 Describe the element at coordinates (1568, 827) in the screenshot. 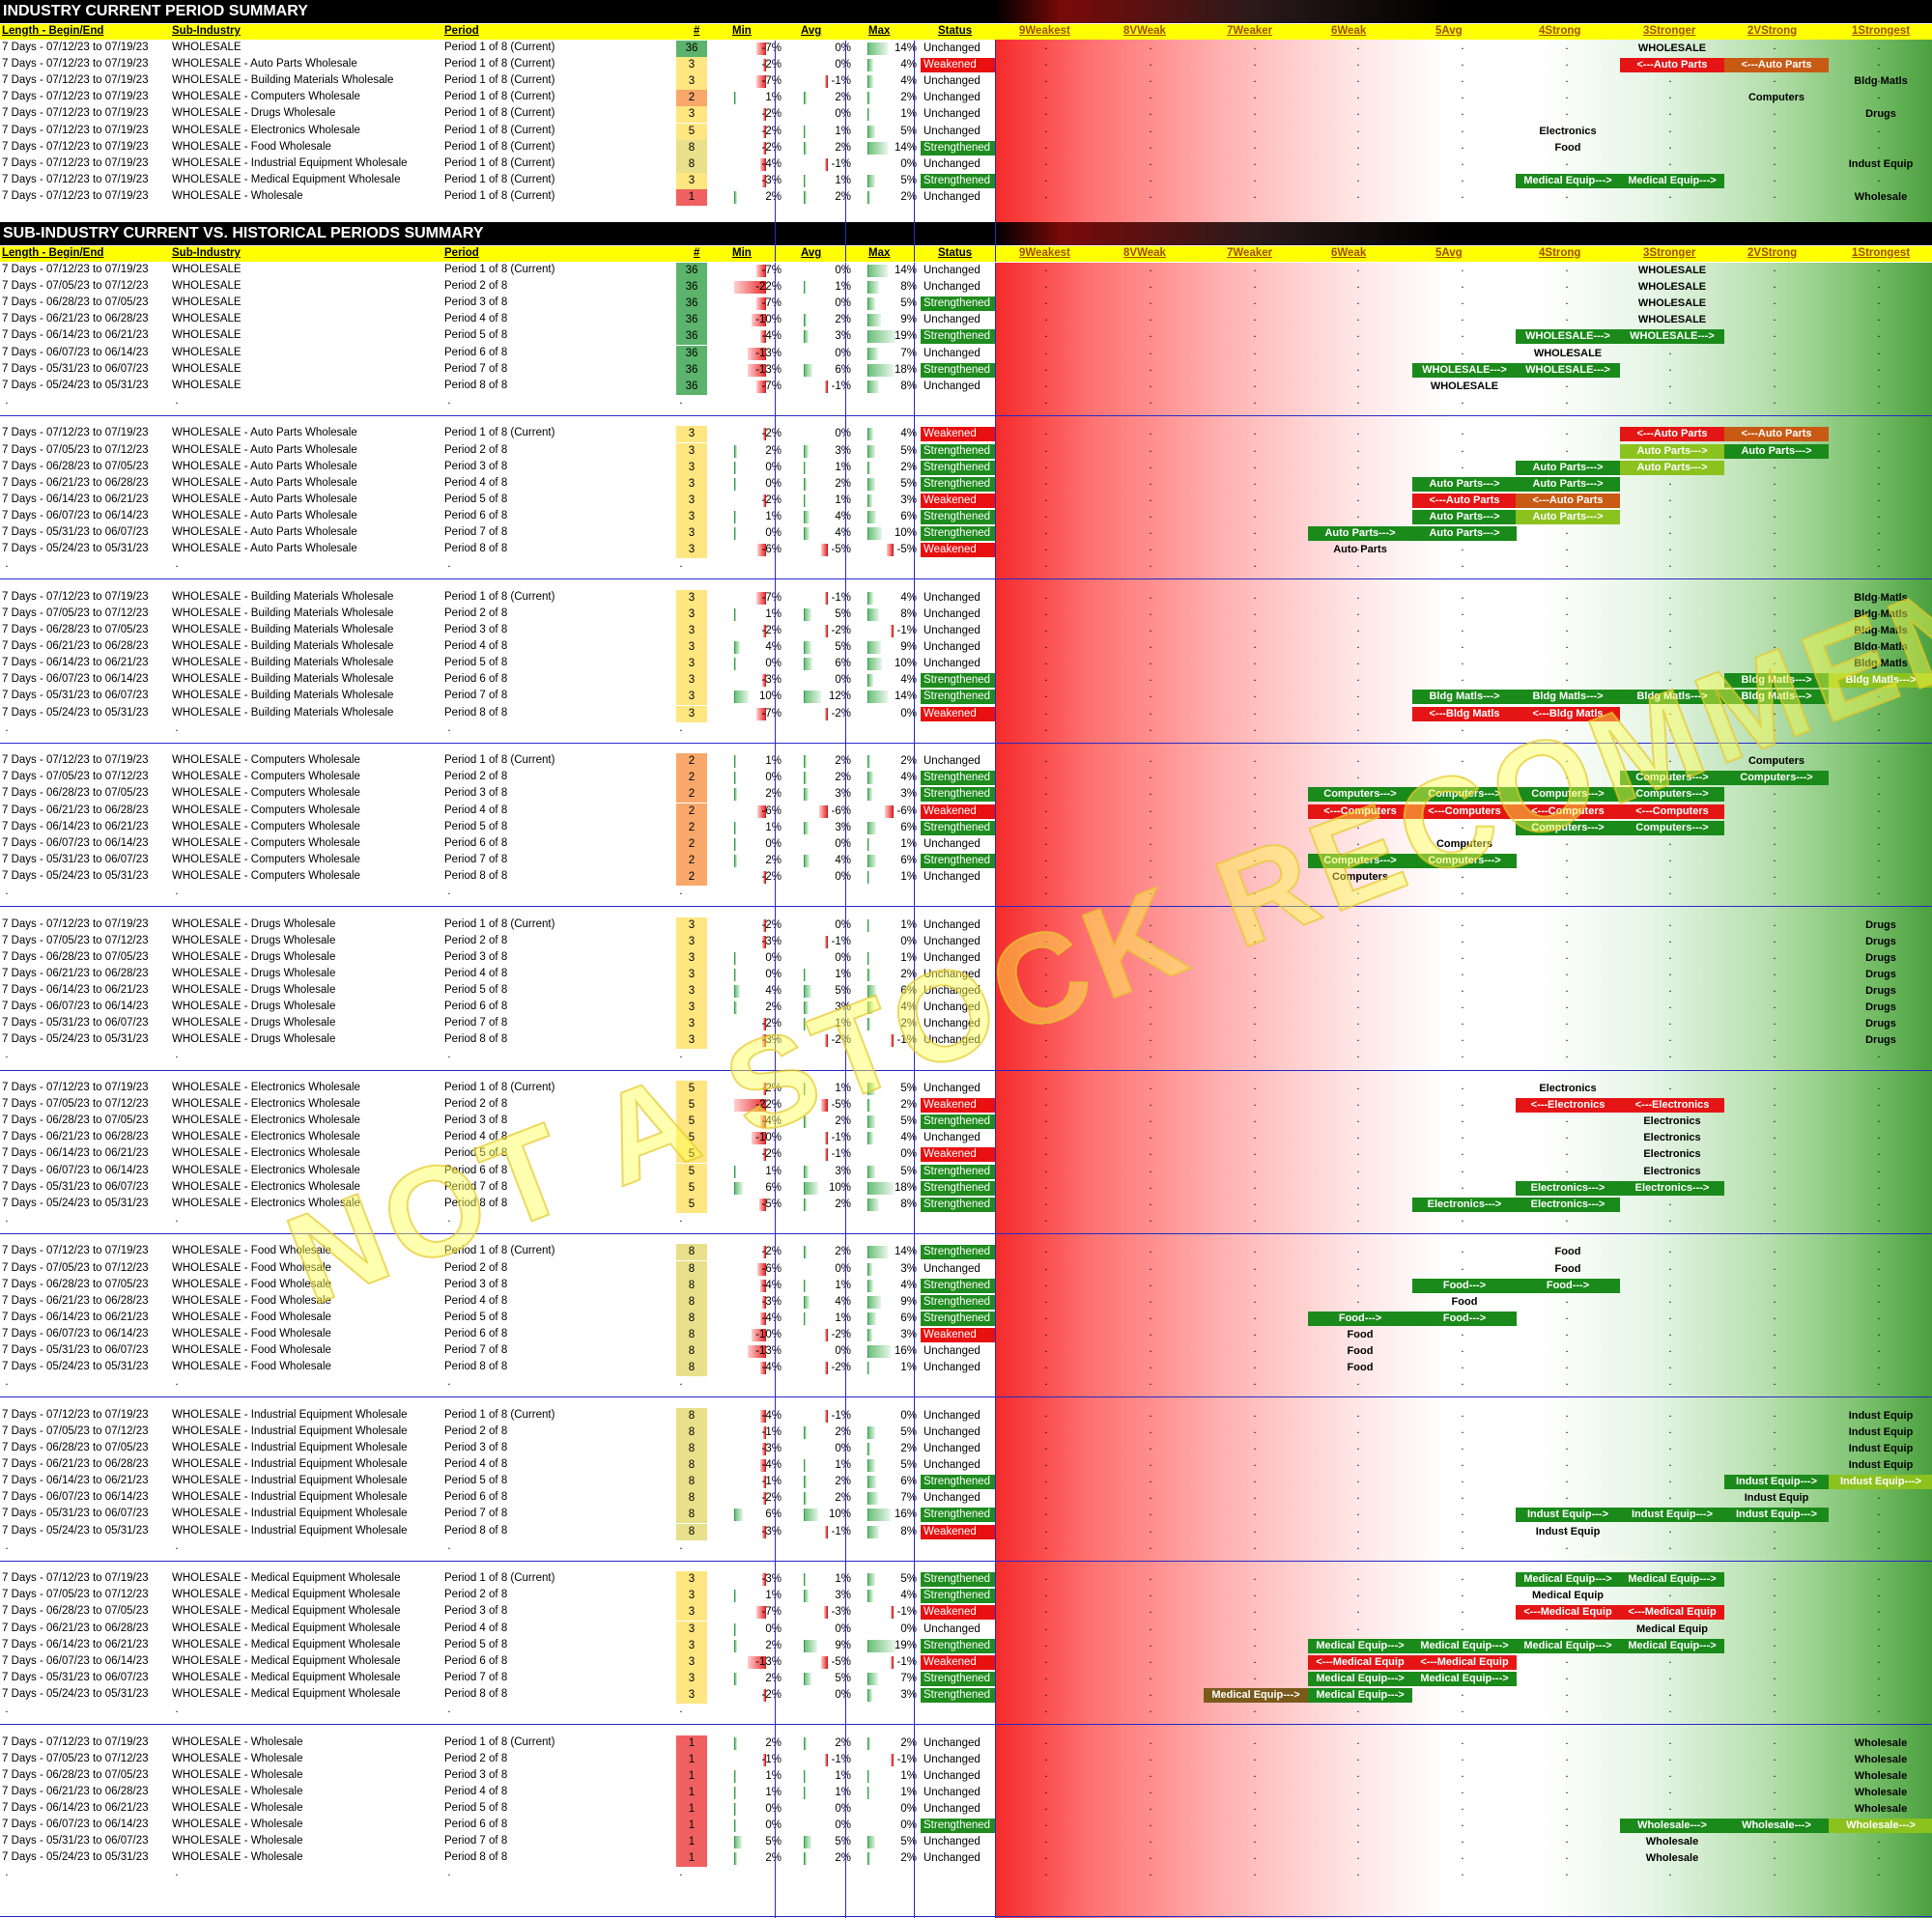

I see `strength-cell: Computers--->` at that location.